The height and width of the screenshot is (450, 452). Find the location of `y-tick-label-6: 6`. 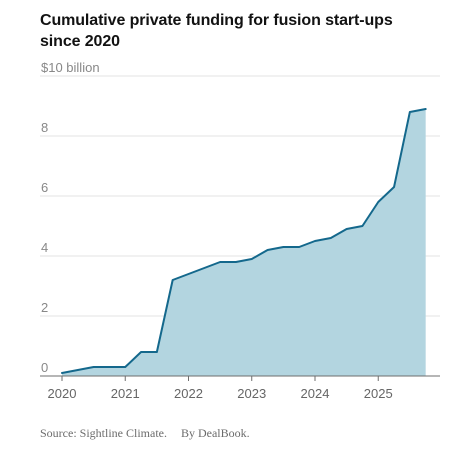

y-tick-label-6: 6 is located at coordinates (44, 187).